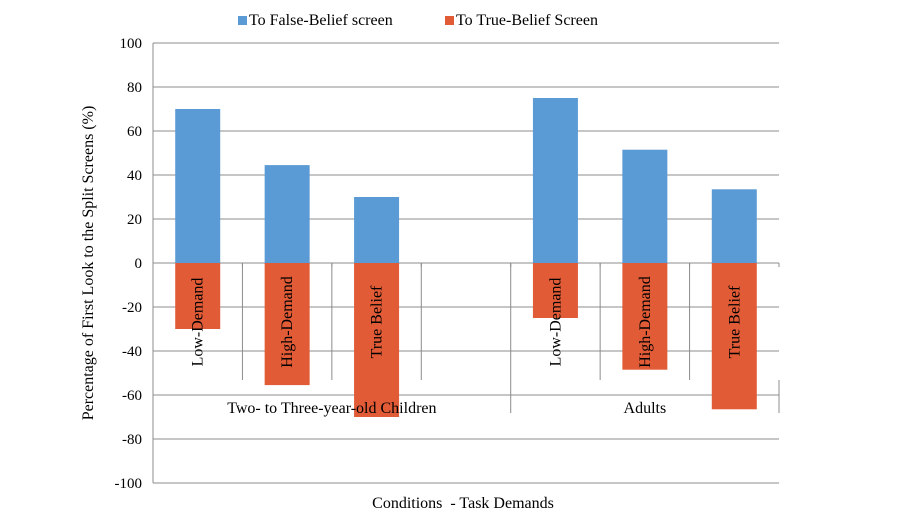 The image size is (901, 526). I want to click on y-tick-labels: 100 80 60 40 20 0 -20 -40 -60 -80 -100, so click(129, 264).